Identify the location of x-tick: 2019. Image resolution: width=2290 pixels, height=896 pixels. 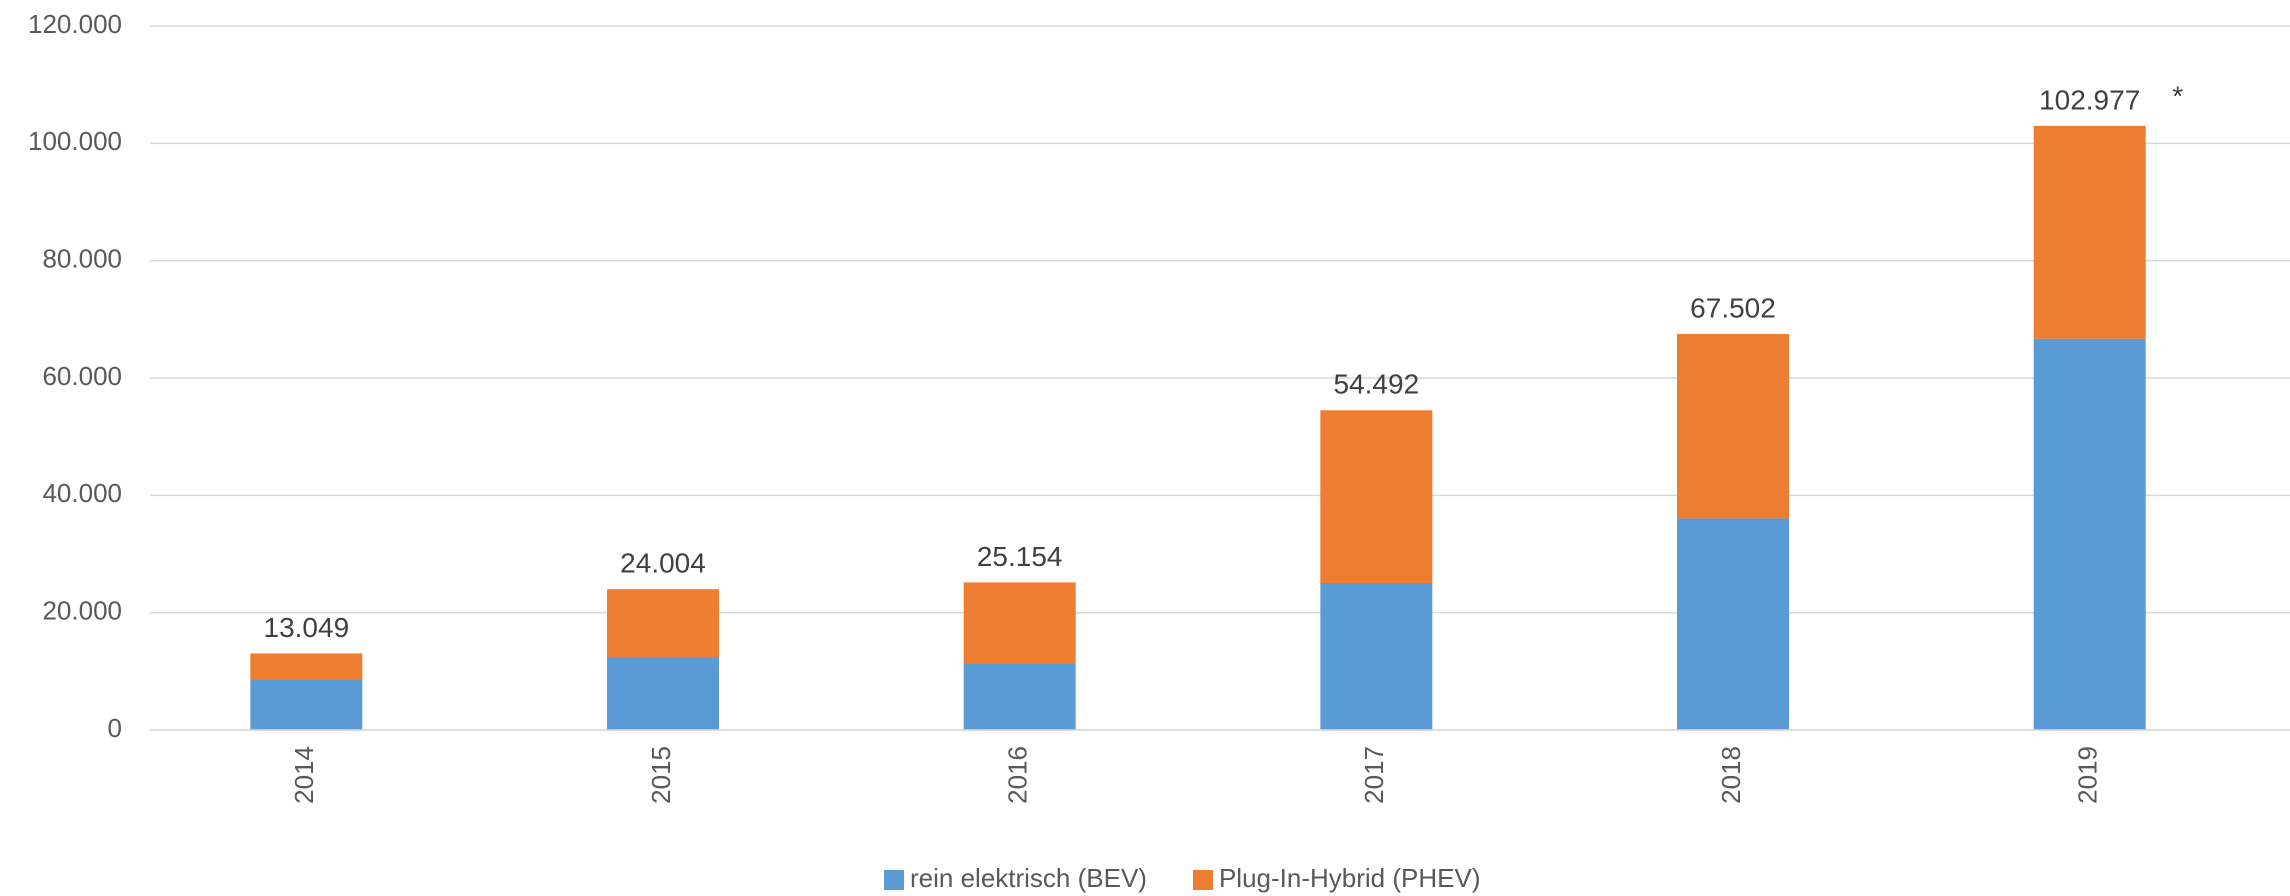
(2088, 775).